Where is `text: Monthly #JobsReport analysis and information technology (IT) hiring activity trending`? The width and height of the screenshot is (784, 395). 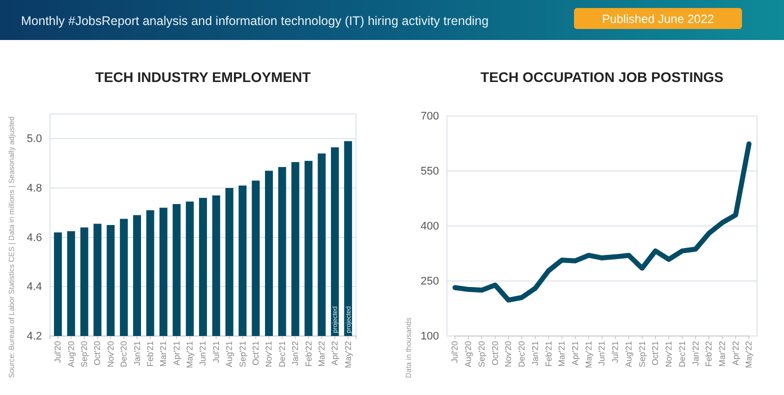 text: Monthly #JobsReport analysis and information technology (IT) hiring activity trending is located at coordinates (255, 21).